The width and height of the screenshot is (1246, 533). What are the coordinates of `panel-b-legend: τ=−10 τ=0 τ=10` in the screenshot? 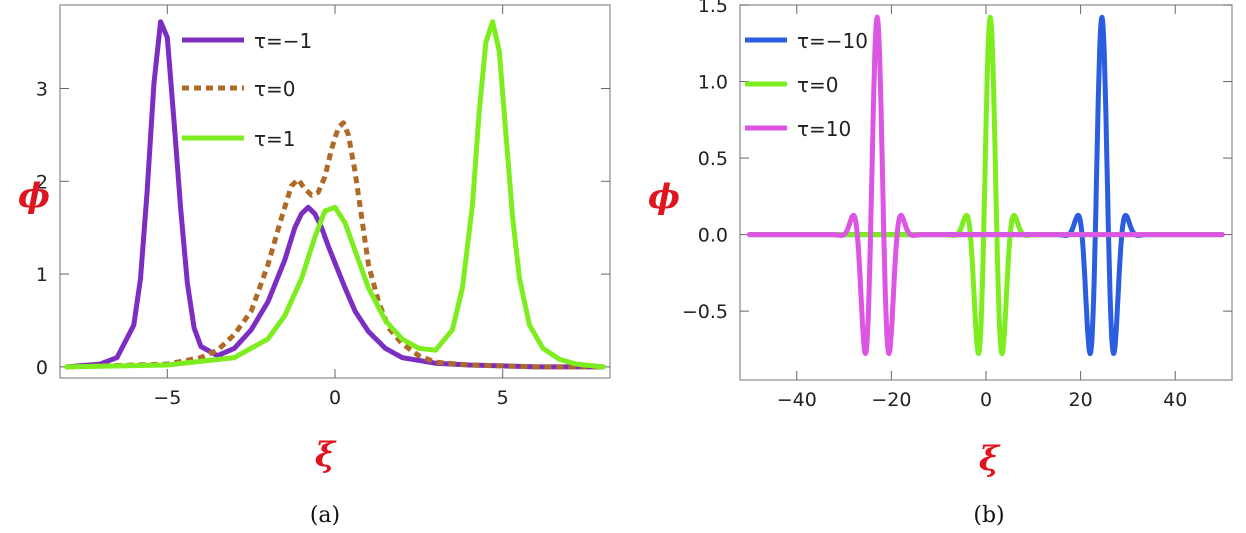 It's located at (806, 85).